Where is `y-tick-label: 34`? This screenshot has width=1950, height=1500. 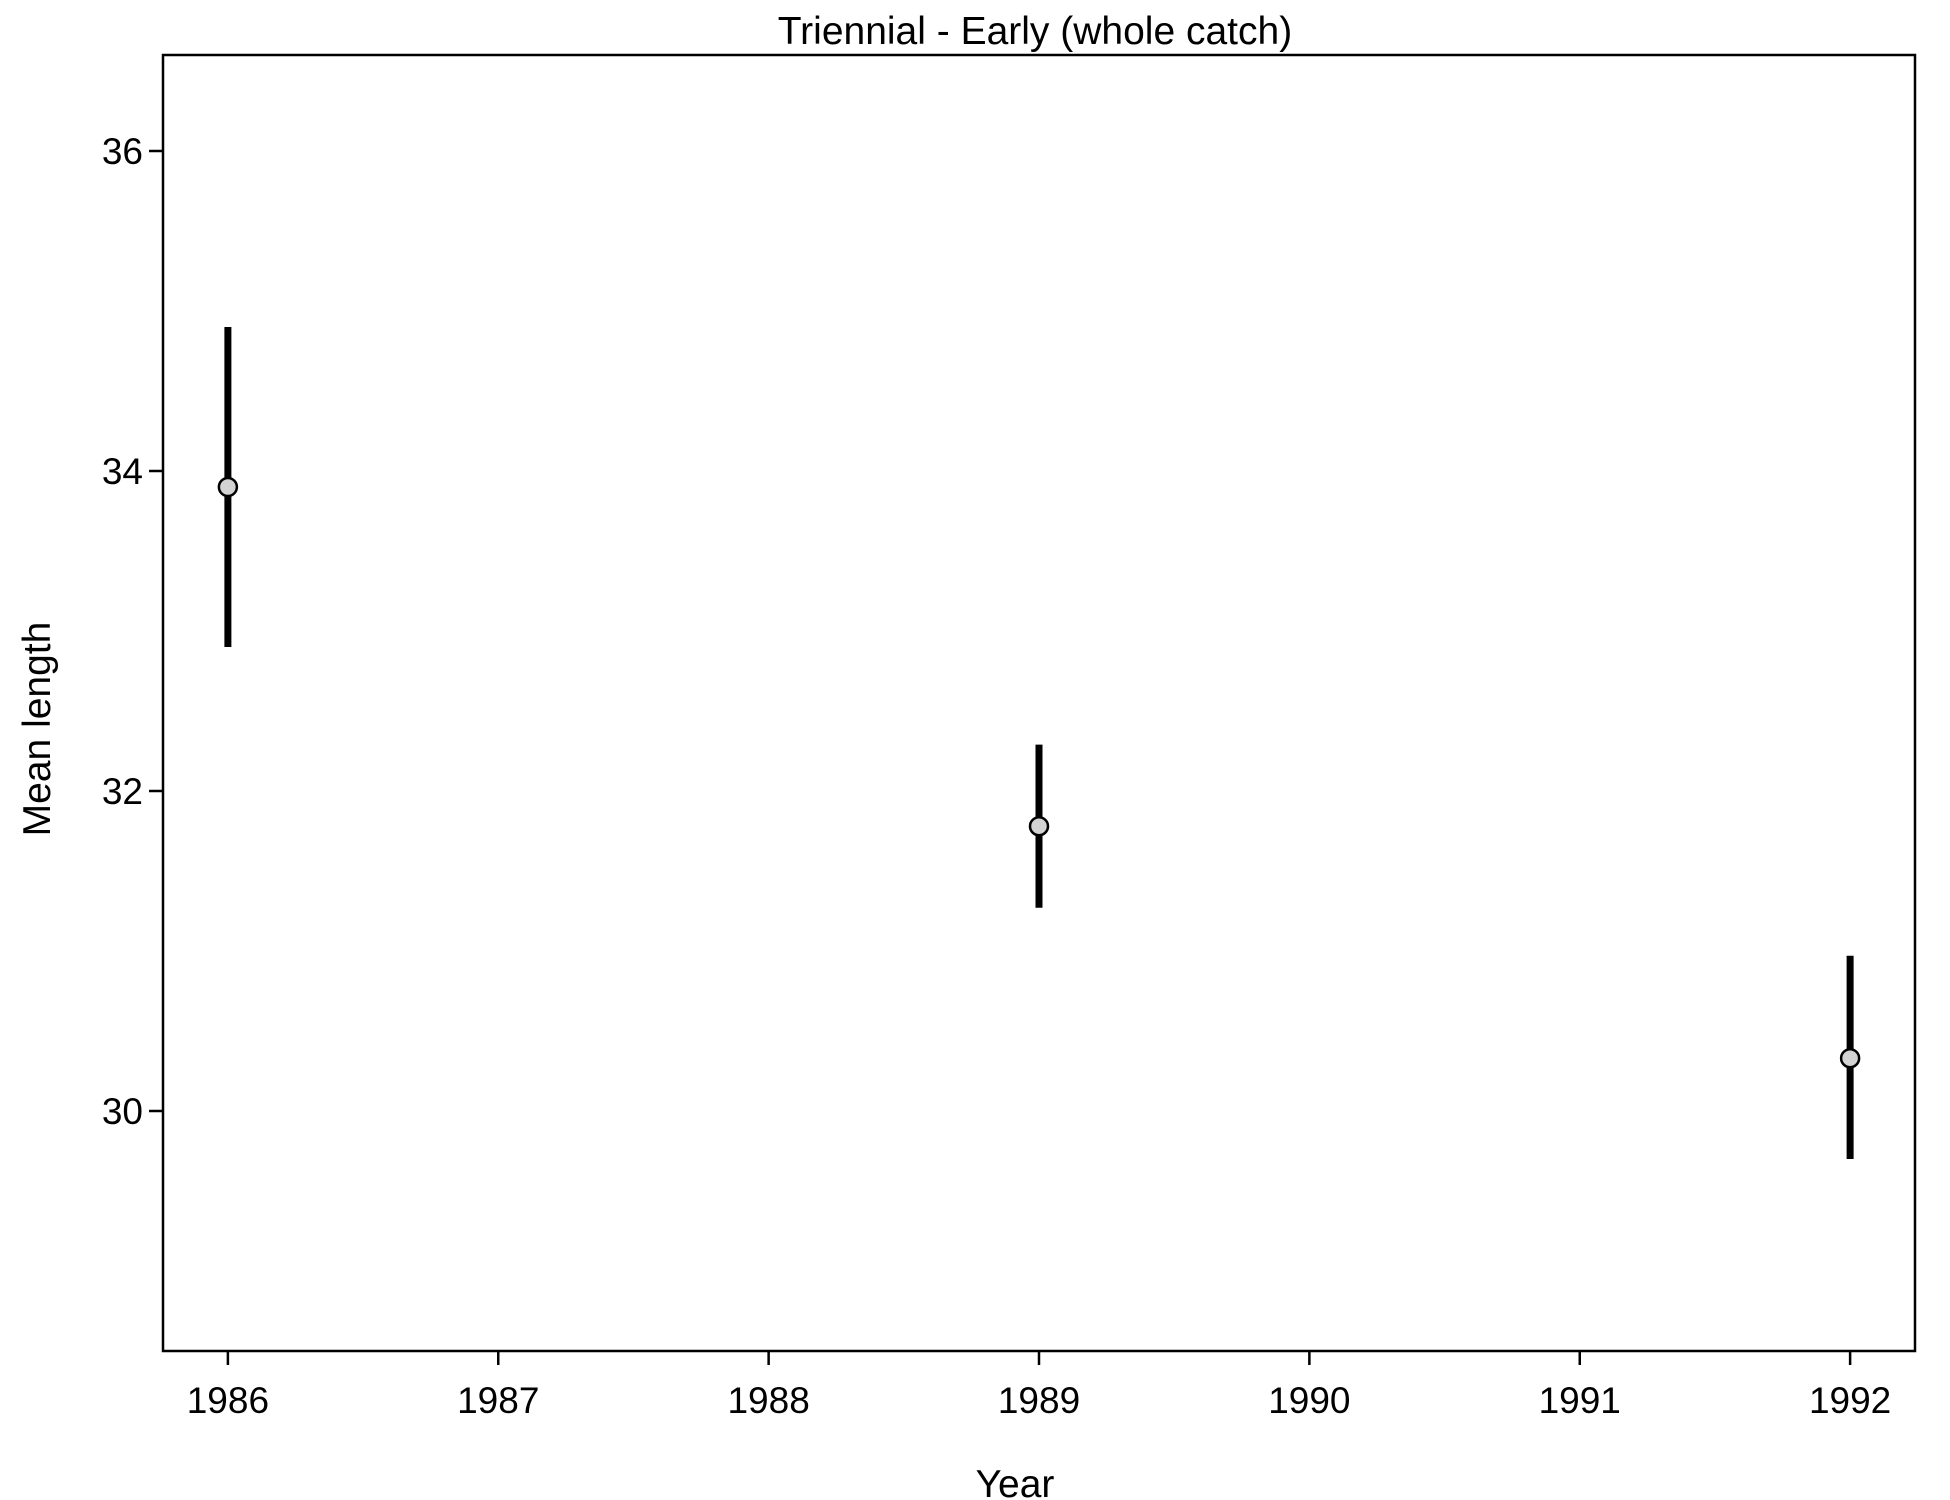
y-tick-label: 34 is located at coordinates (122, 471).